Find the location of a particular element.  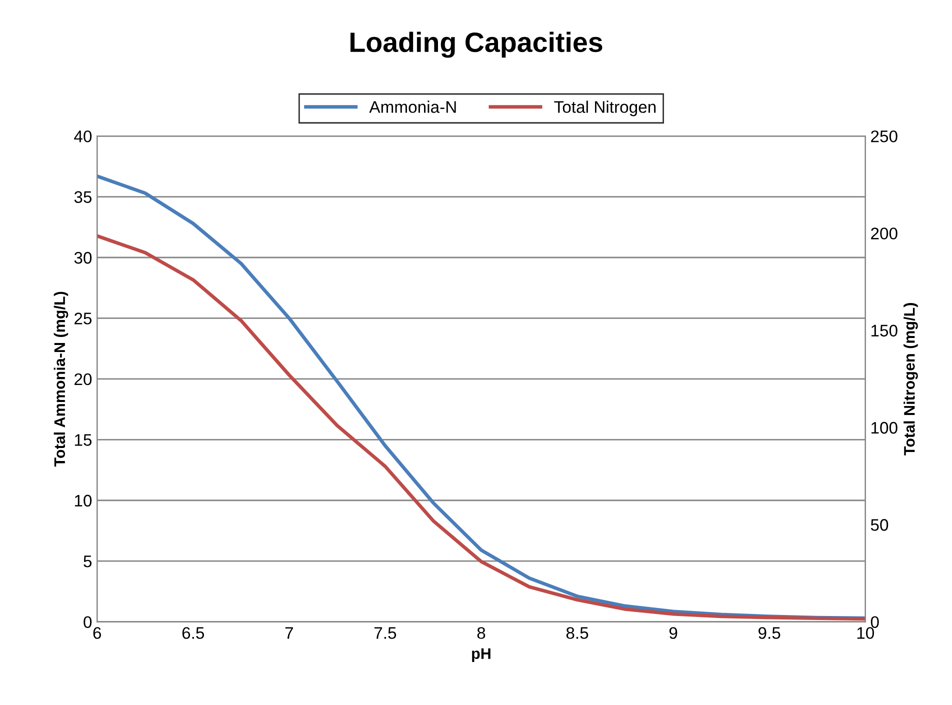

y-tick-label: 25 is located at coordinates (83, 318).